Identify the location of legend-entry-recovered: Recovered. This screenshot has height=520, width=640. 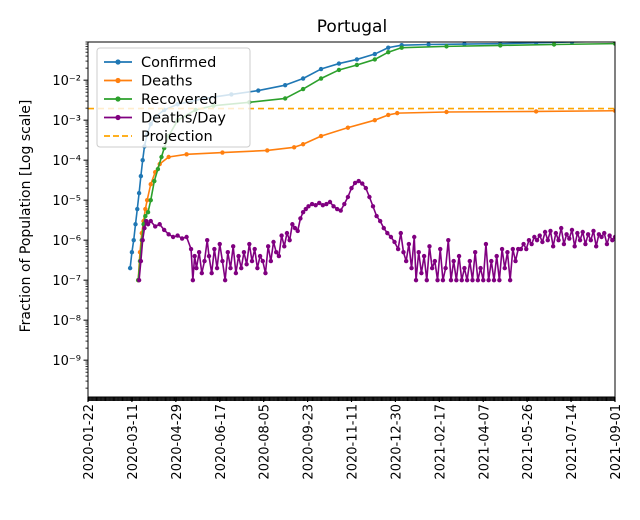
(160, 100).